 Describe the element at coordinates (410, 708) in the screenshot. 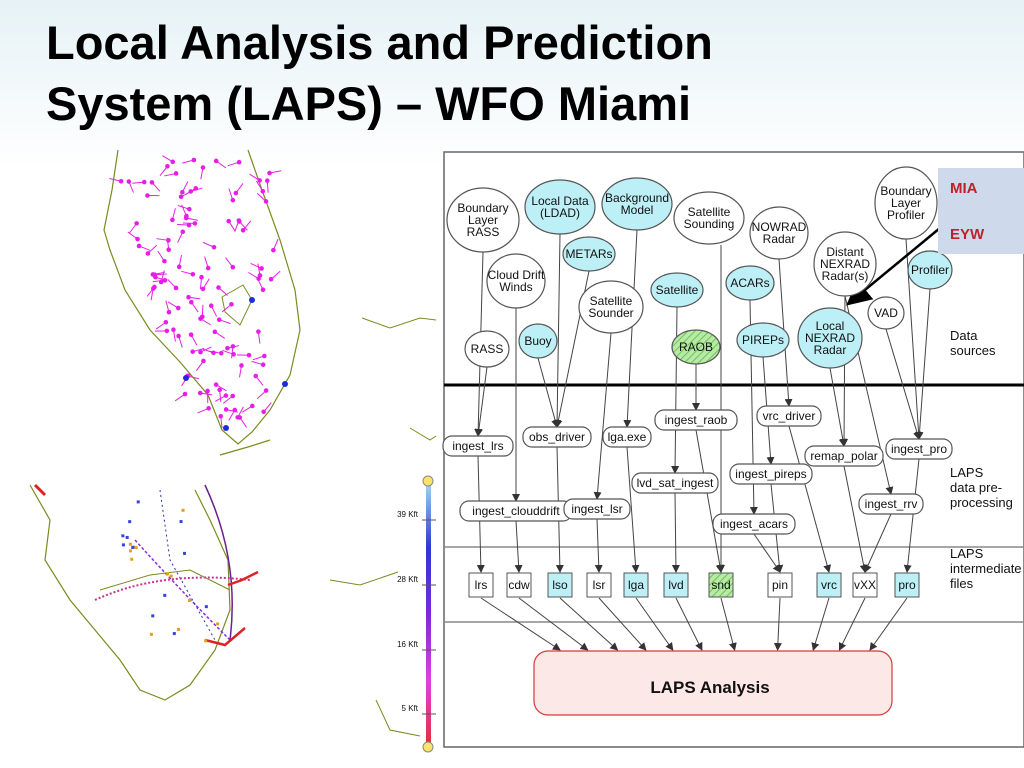

I see `altitude-tick-label: 5 Kft` at that location.